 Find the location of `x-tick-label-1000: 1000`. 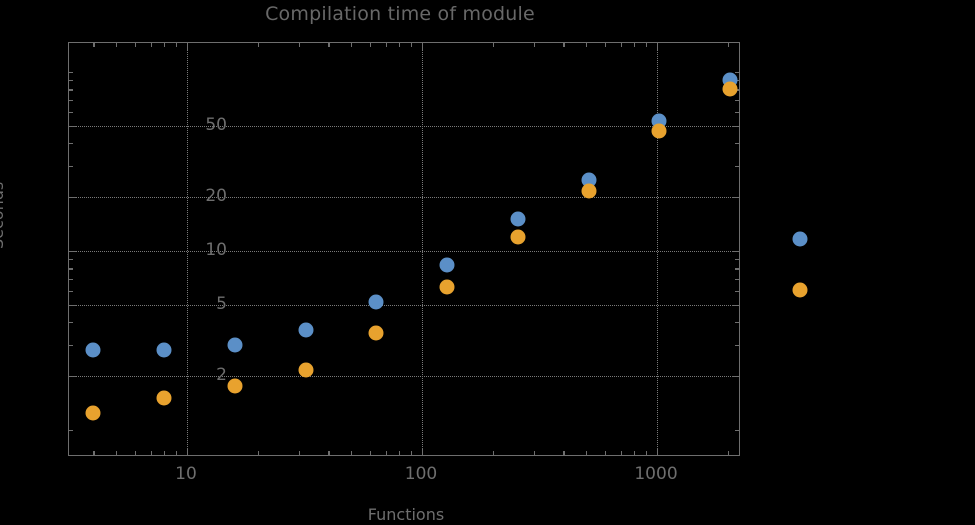

x-tick-label-1000: 1000 is located at coordinates (656, 474).